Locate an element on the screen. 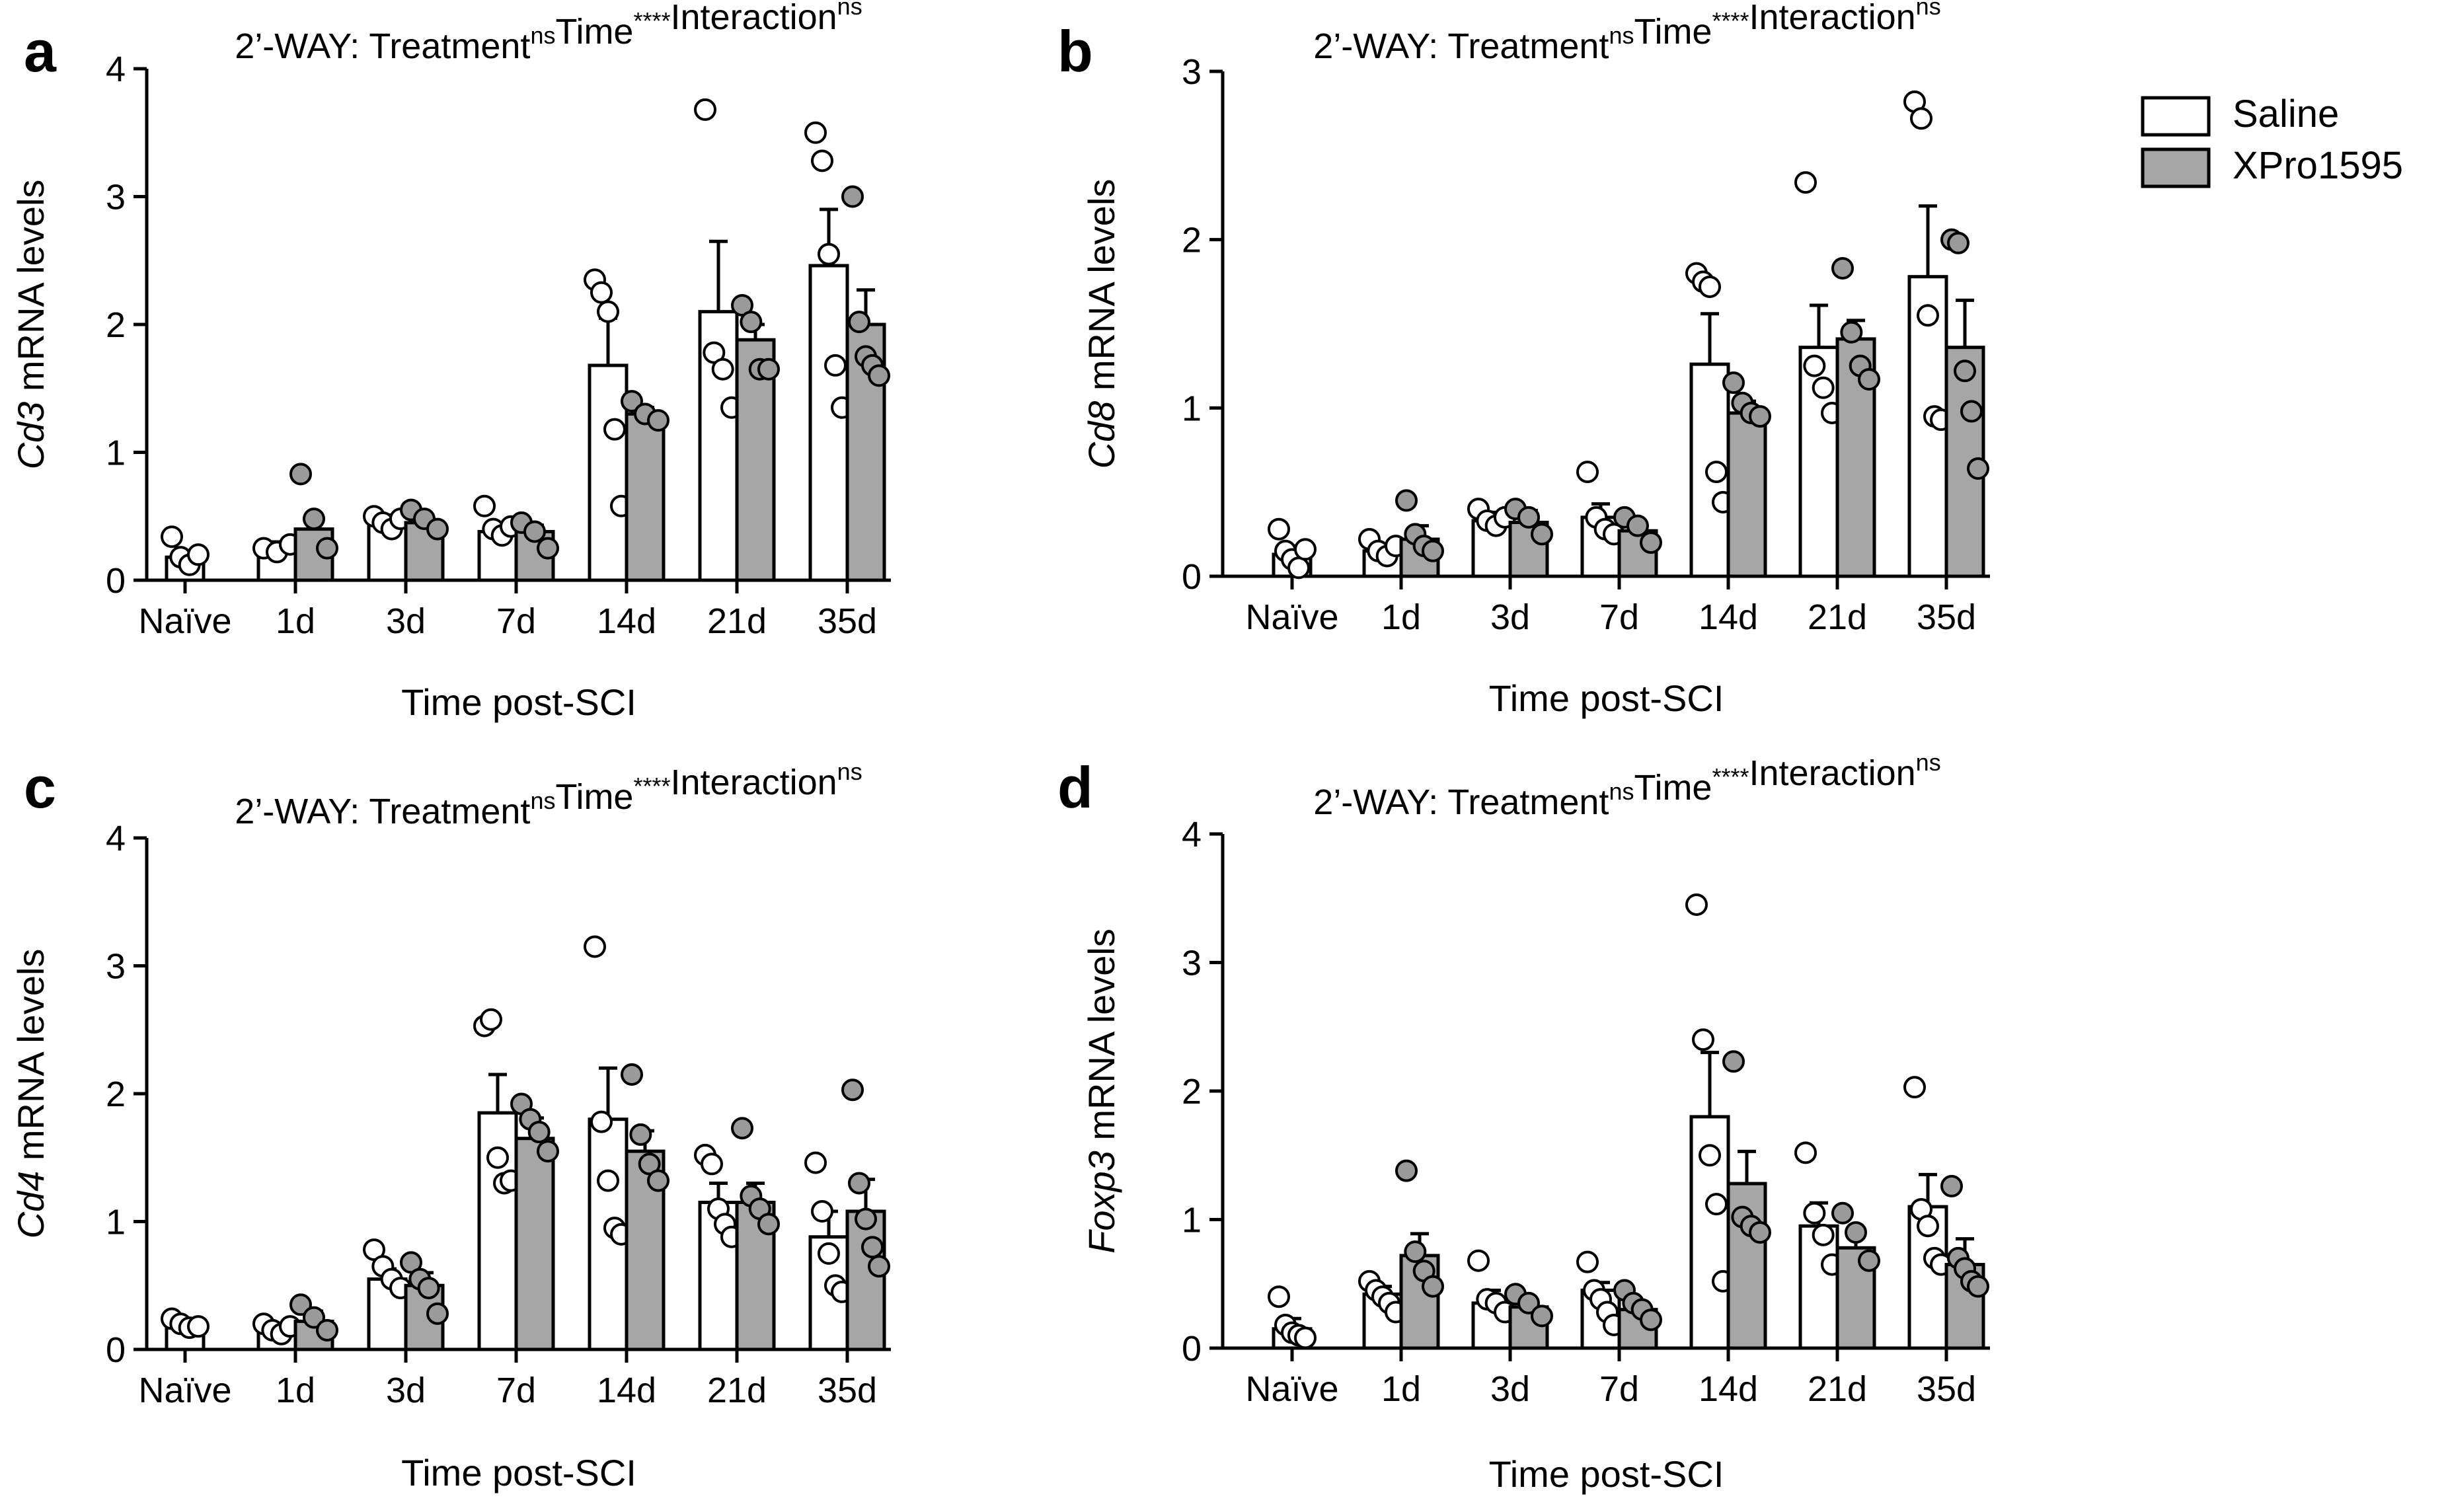 The width and height of the screenshot is (2448, 1512). y-axis-label: Cd8 mRNA levels is located at coordinates (1101, 324).